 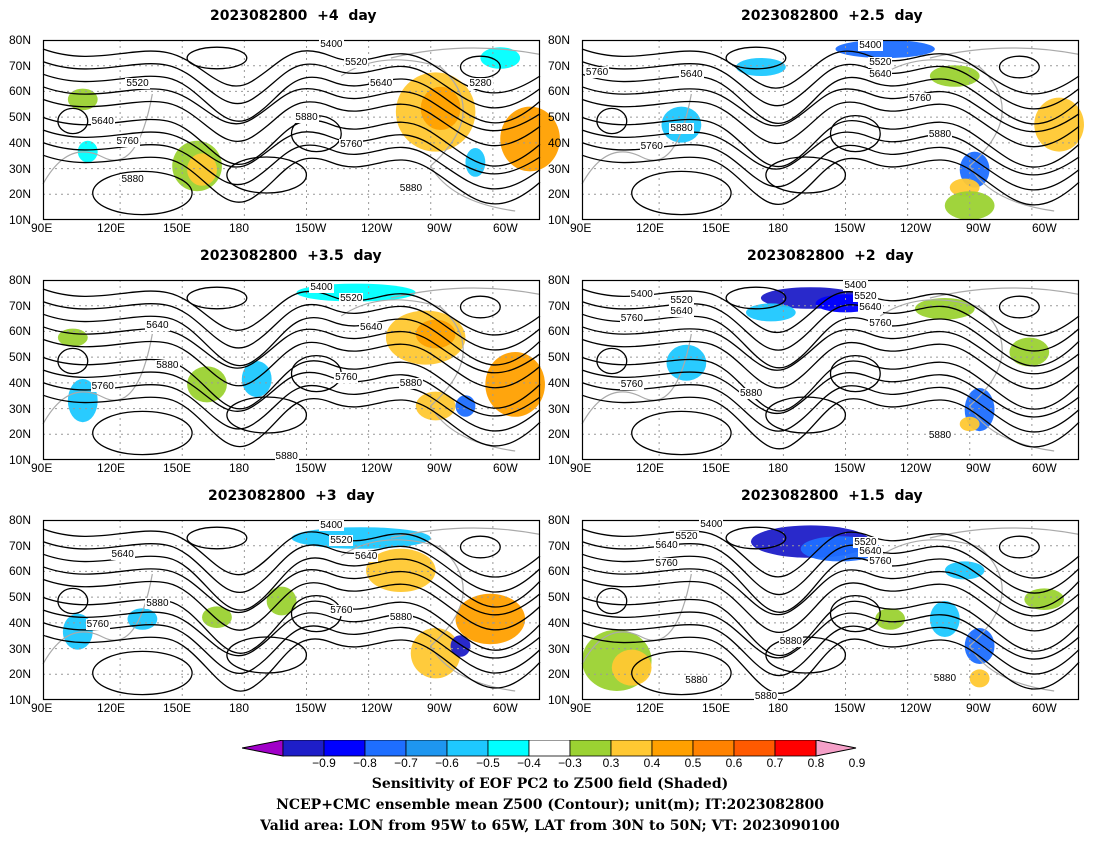 What do you see at coordinates (293, 16) in the screenshot?
I see `panel-title: 2023082800 +4 day` at bounding box center [293, 16].